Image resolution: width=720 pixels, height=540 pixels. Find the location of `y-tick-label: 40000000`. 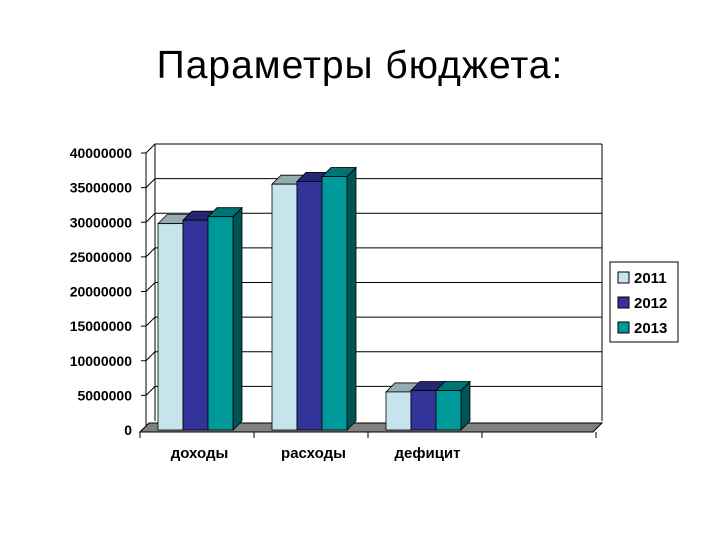

y-tick-label: 40000000 is located at coordinates (101, 153).